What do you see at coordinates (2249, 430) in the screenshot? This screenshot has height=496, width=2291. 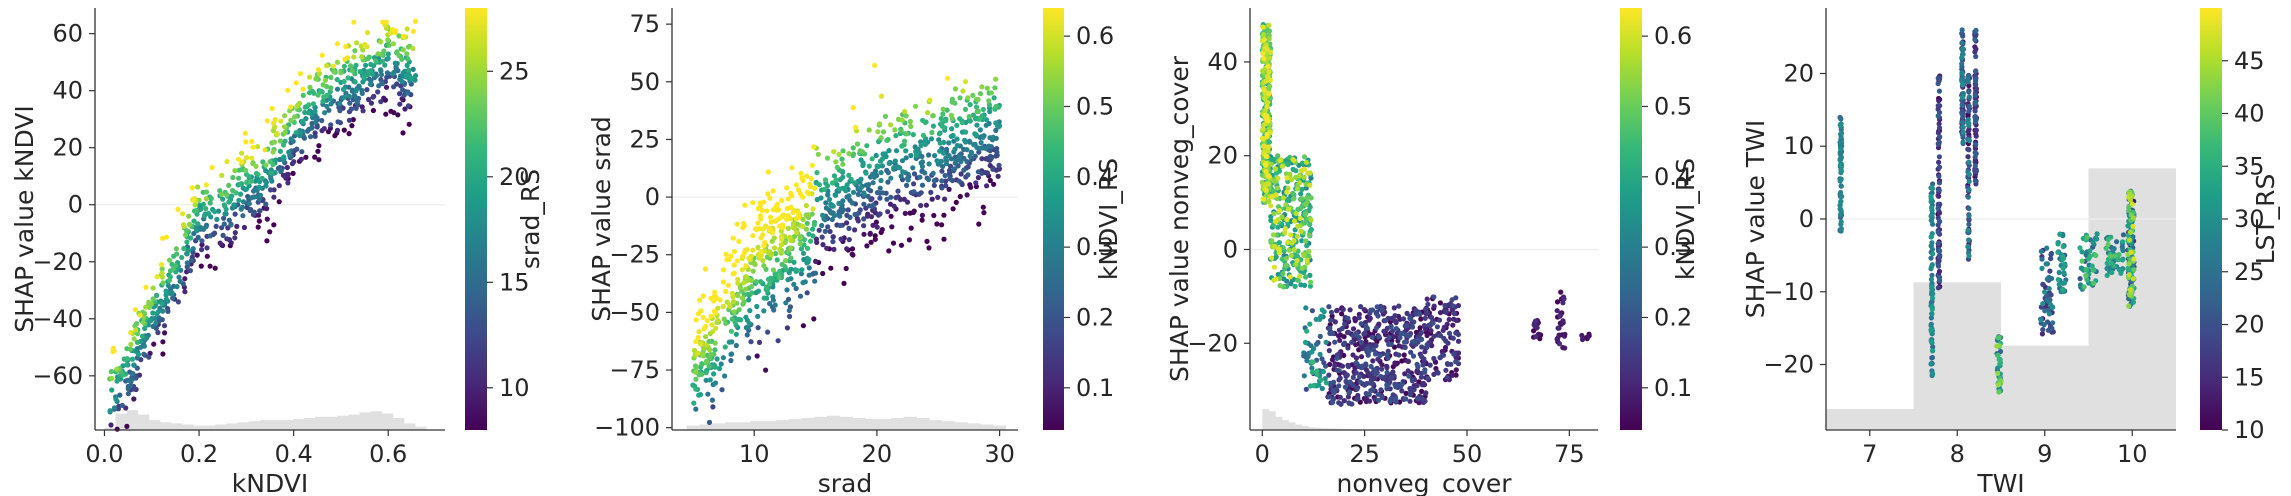 I see `colorbar-tick-label: 10` at bounding box center [2249, 430].